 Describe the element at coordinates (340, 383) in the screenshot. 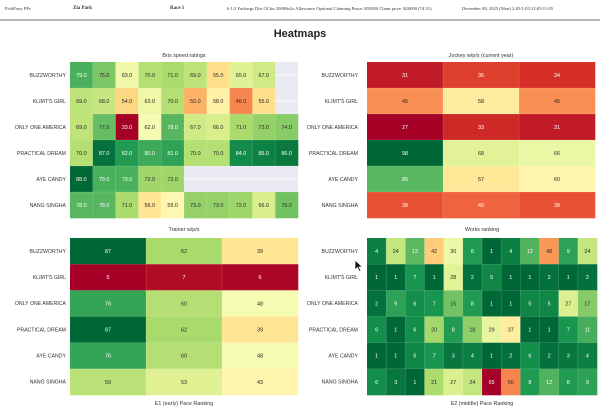

I see `row-label-nang-singha: NANG SINGHA` at that location.